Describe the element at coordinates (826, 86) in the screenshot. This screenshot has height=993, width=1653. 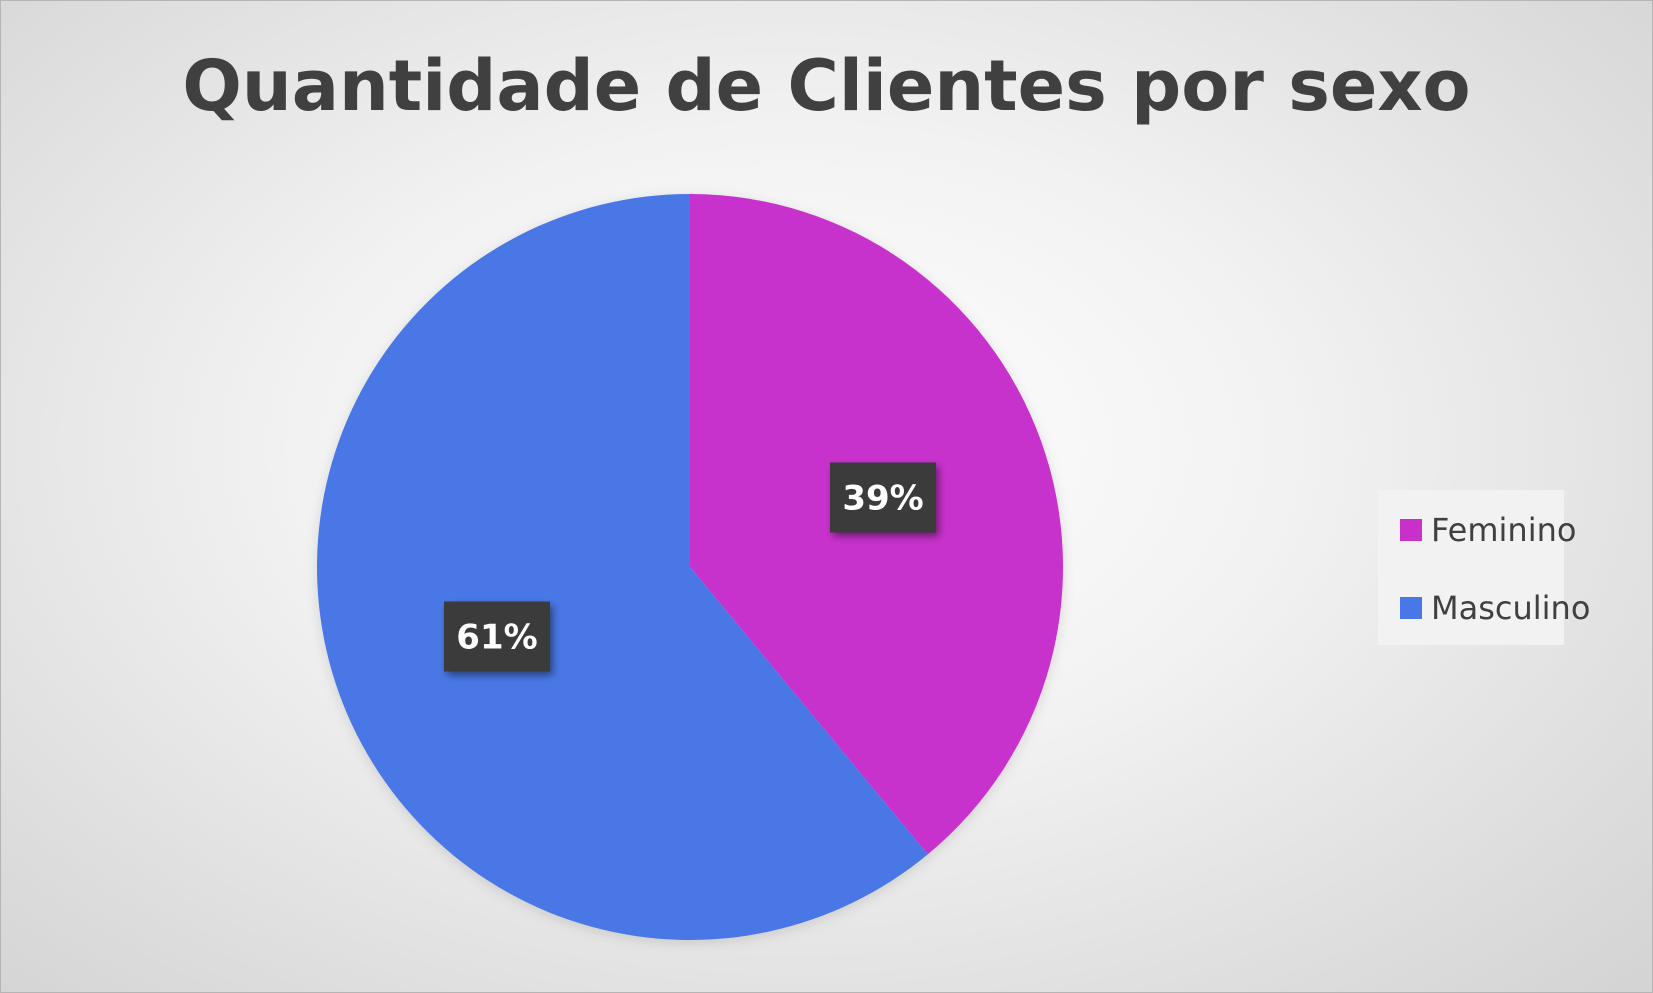
I see `chart-title: Quantidade de Clientes por sexo` at that location.